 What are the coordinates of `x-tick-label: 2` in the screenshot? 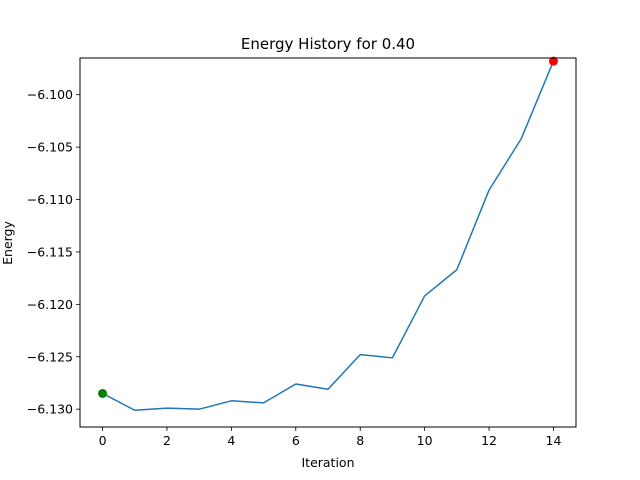 It's located at (167, 440).